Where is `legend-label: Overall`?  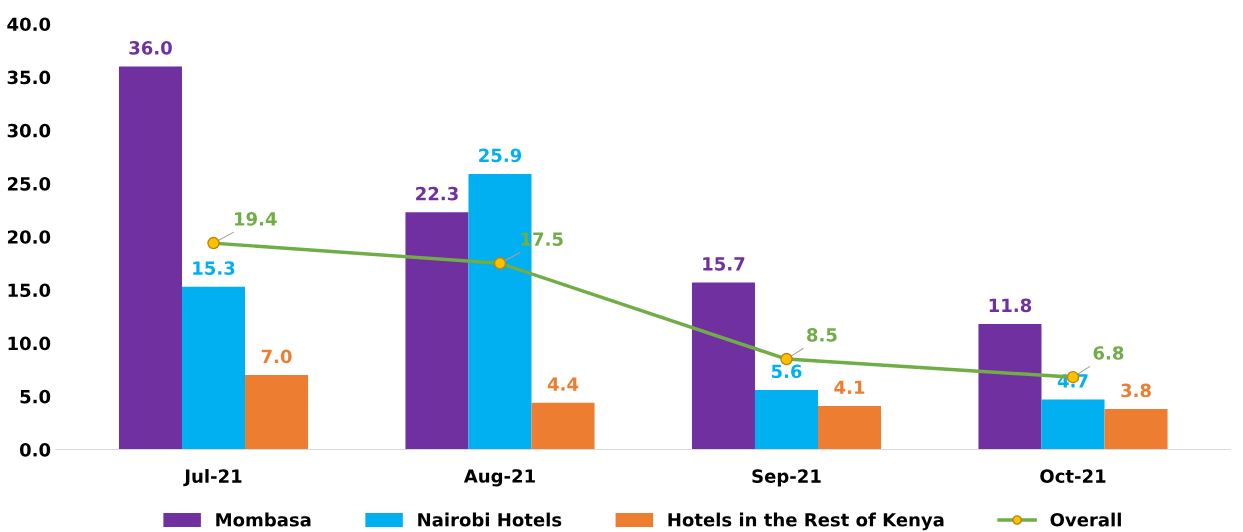
legend-label: Overall is located at coordinates (1085, 519).